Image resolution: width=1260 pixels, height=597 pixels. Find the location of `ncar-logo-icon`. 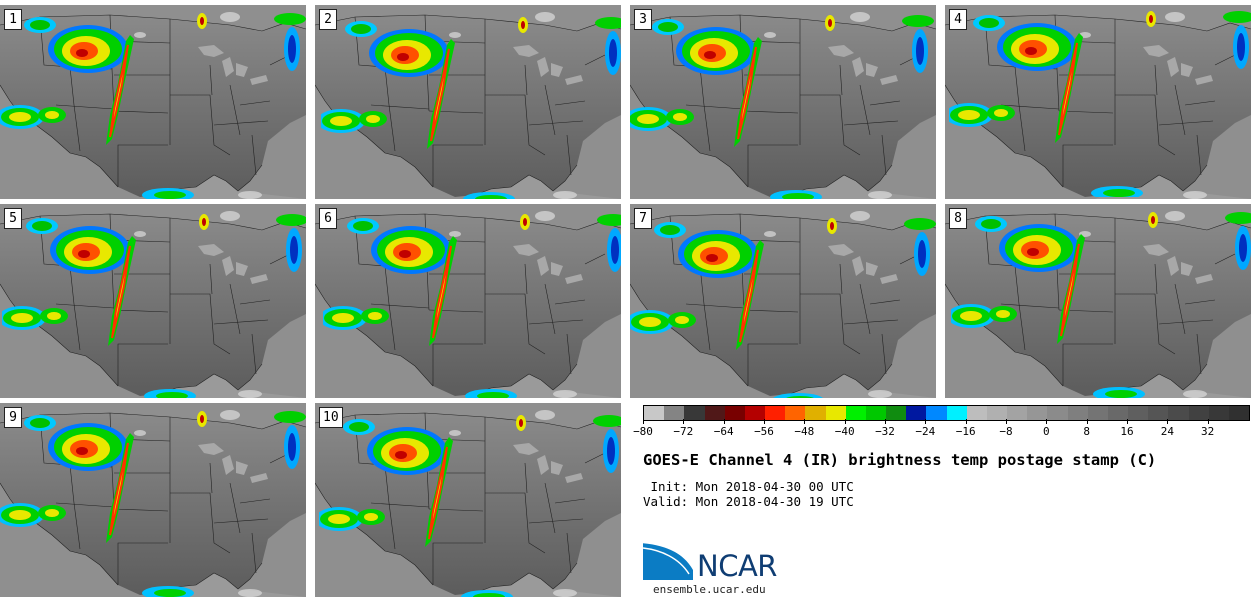

ncar-logo-icon is located at coordinates (670, 560).